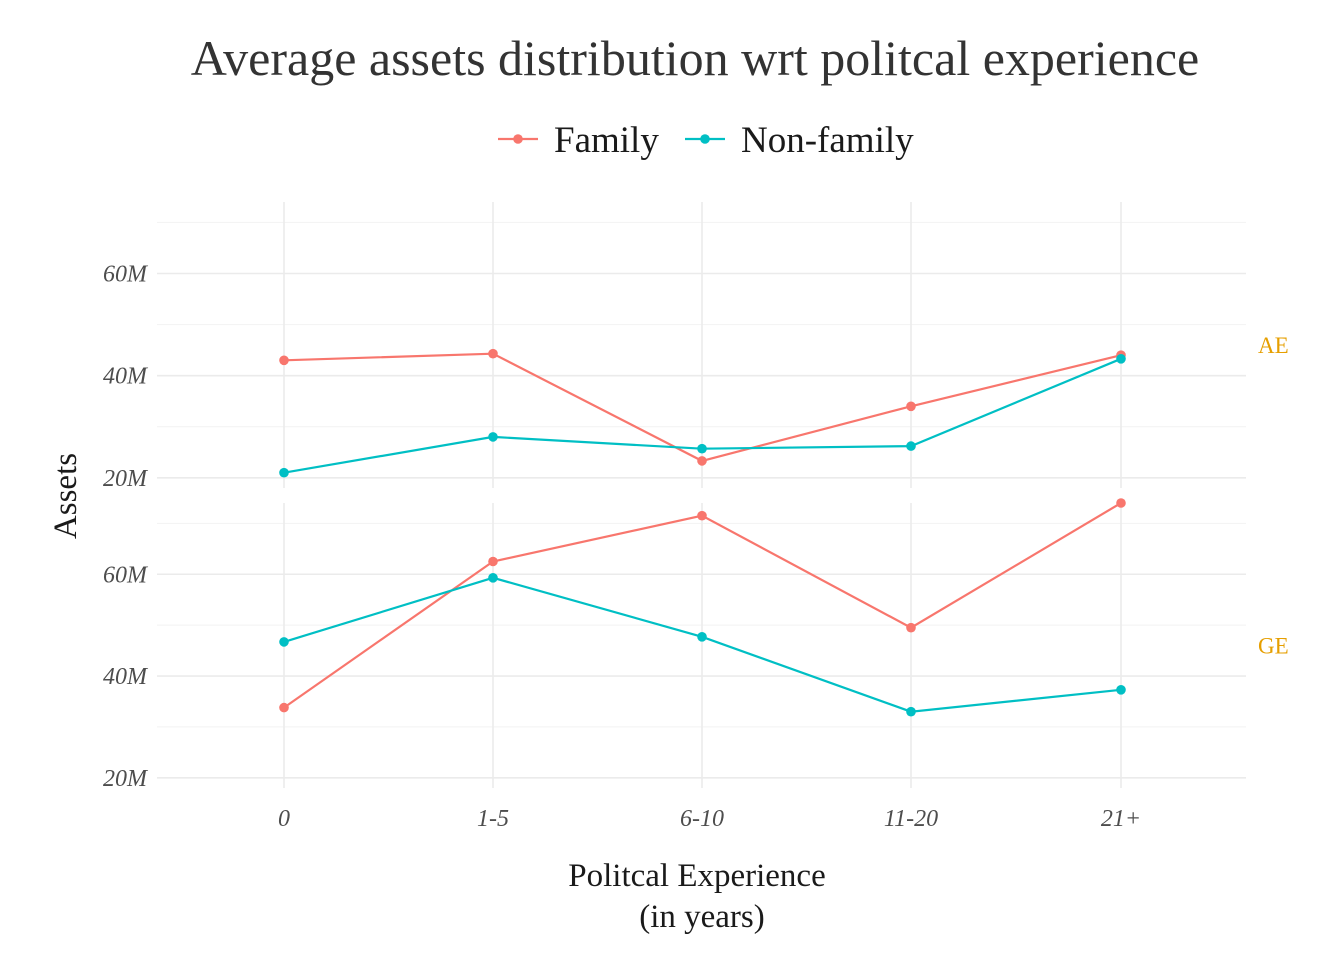  What do you see at coordinates (1273, 646) in the screenshot?
I see `facet-strip-label: GE` at bounding box center [1273, 646].